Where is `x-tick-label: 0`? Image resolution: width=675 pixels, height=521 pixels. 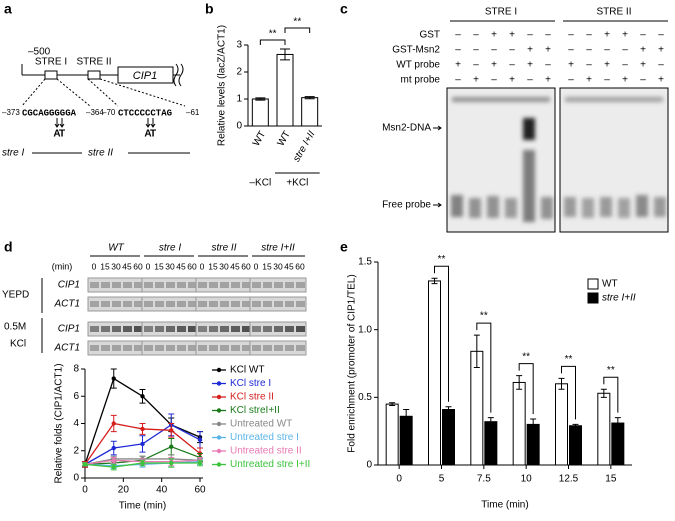
x-tick-label: 0 is located at coordinates (85, 490).